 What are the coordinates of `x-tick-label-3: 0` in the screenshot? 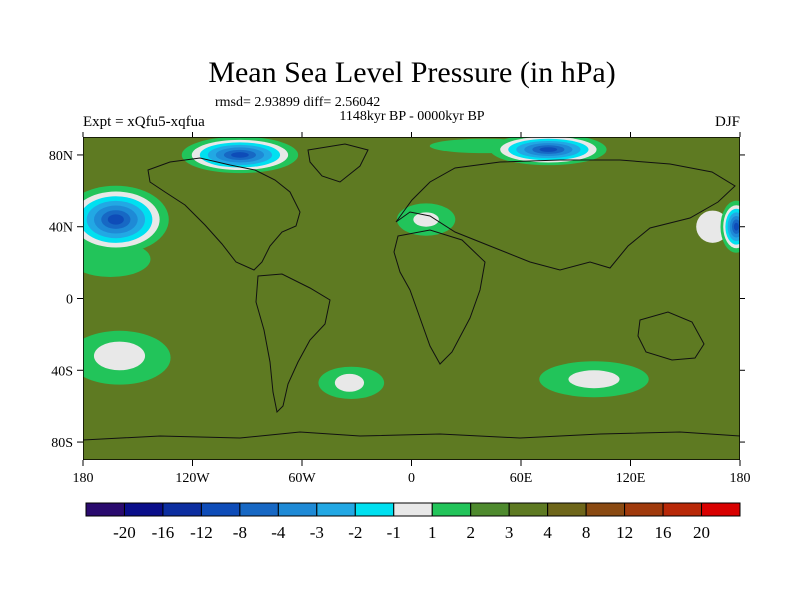 It's located at (411, 478).